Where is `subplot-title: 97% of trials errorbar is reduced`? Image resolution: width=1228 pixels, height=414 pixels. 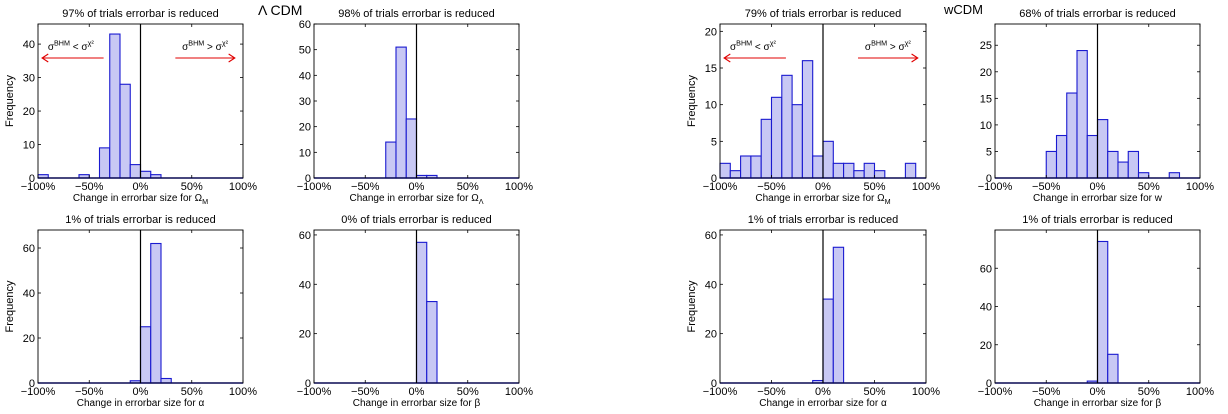
subplot-title: 97% of trials errorbar is reduced is located at coordinates (140, 14).